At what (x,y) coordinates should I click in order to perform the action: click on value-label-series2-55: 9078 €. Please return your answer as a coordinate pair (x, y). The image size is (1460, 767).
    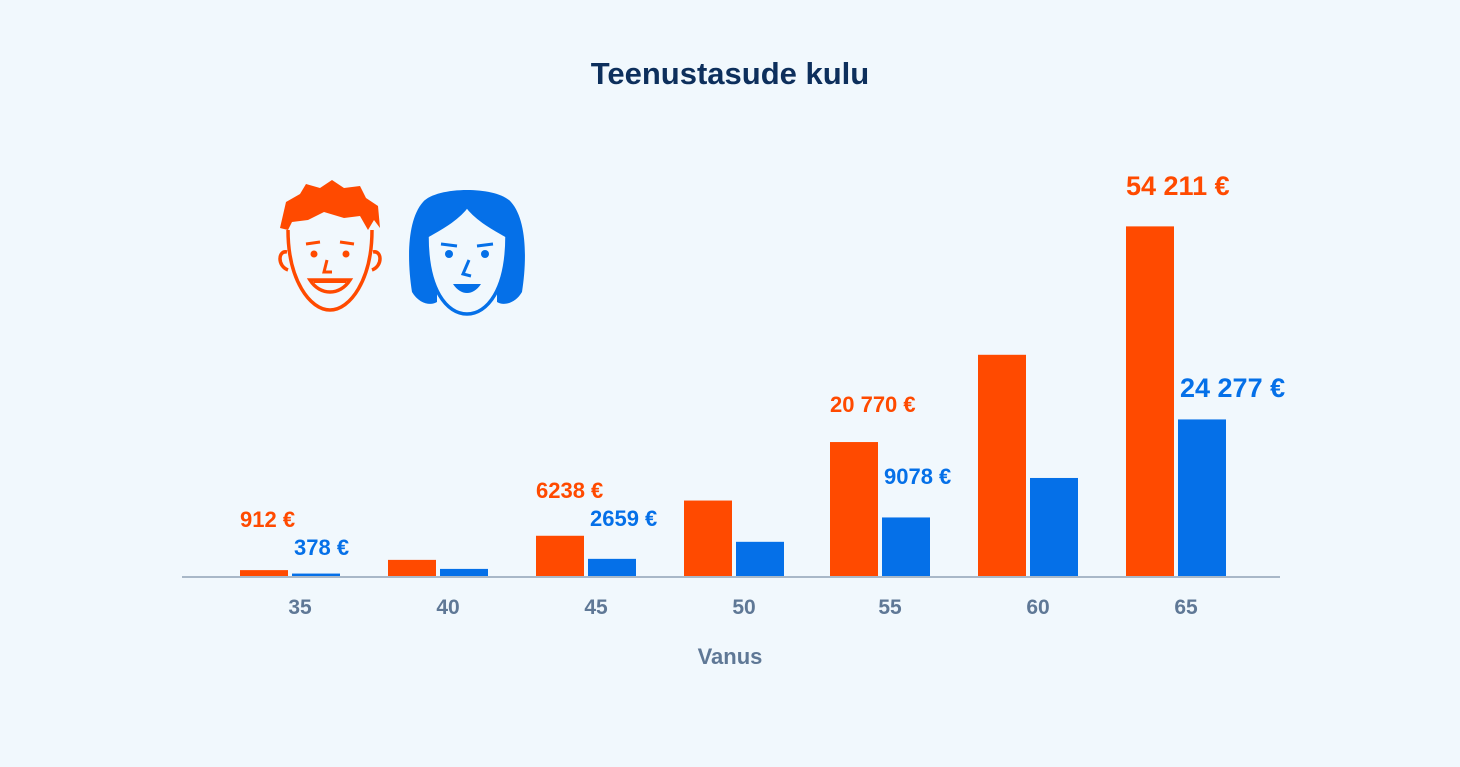
    Looking at the image, I should click on (917, 476).